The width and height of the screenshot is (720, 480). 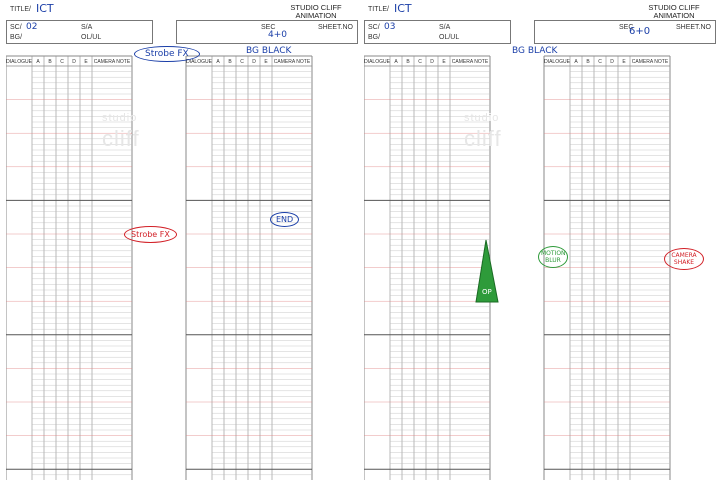 What do you see at coordinates (640, 31) in the screenshot?
I see `sec-value: 6+0` at bounding box center [640, 31].